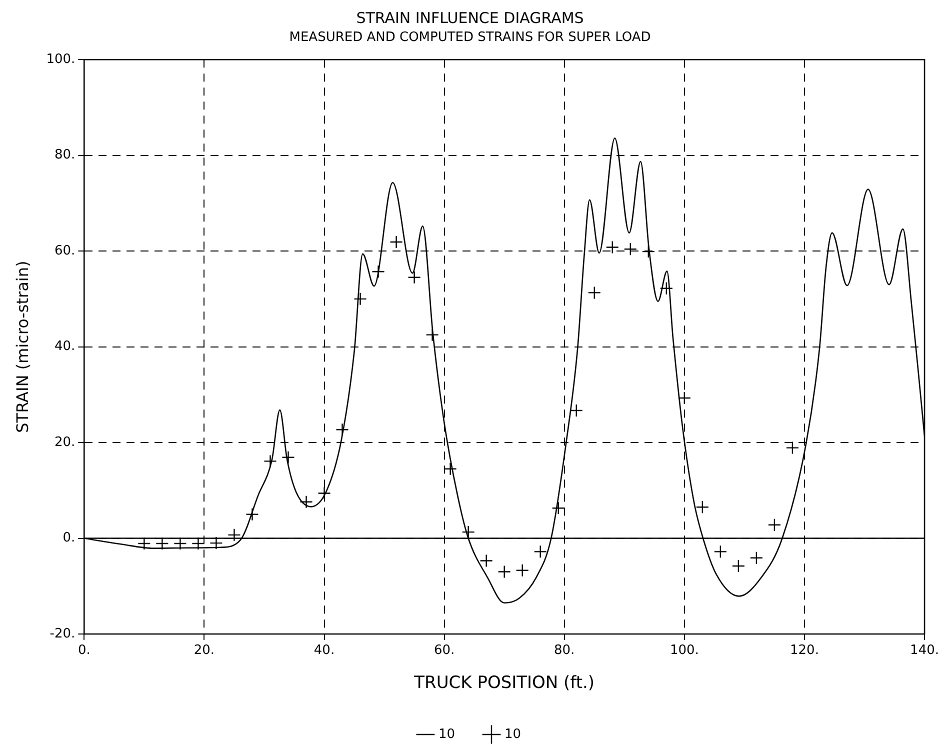  Describe the element at coordinates (65, 442) in the screenshot. I see `y-tick-label: 20.` at that location.